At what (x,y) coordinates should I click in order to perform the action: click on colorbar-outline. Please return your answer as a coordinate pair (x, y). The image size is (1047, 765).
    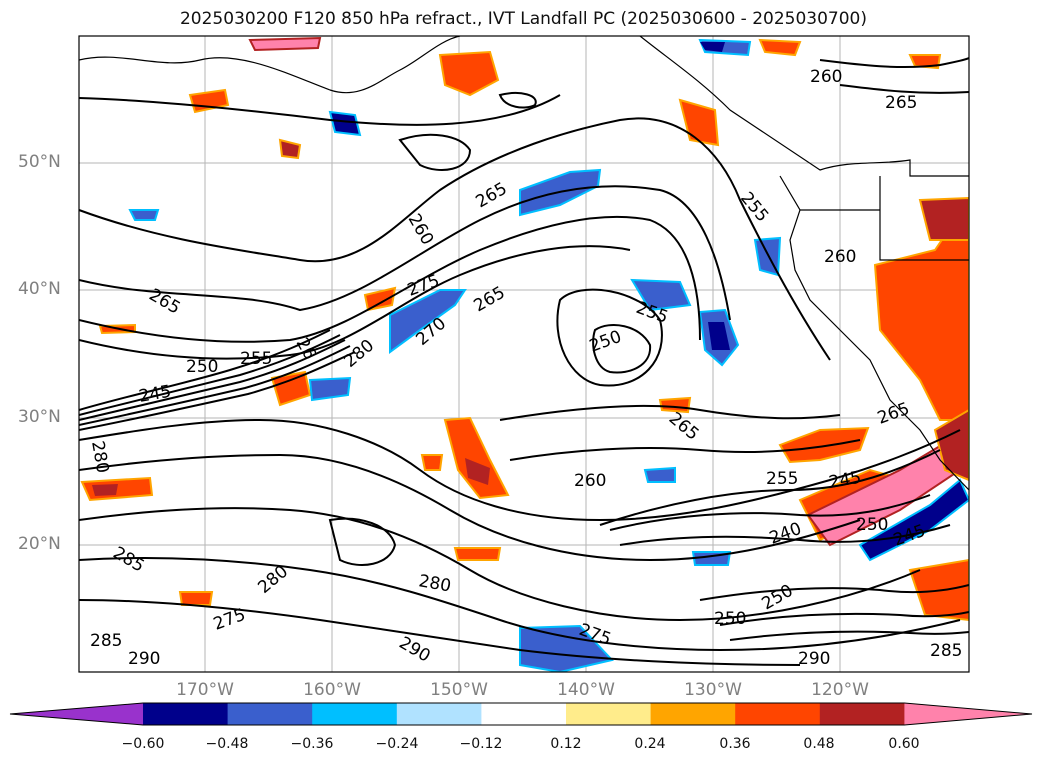
    Looking at the image, I should click on (521, 714).